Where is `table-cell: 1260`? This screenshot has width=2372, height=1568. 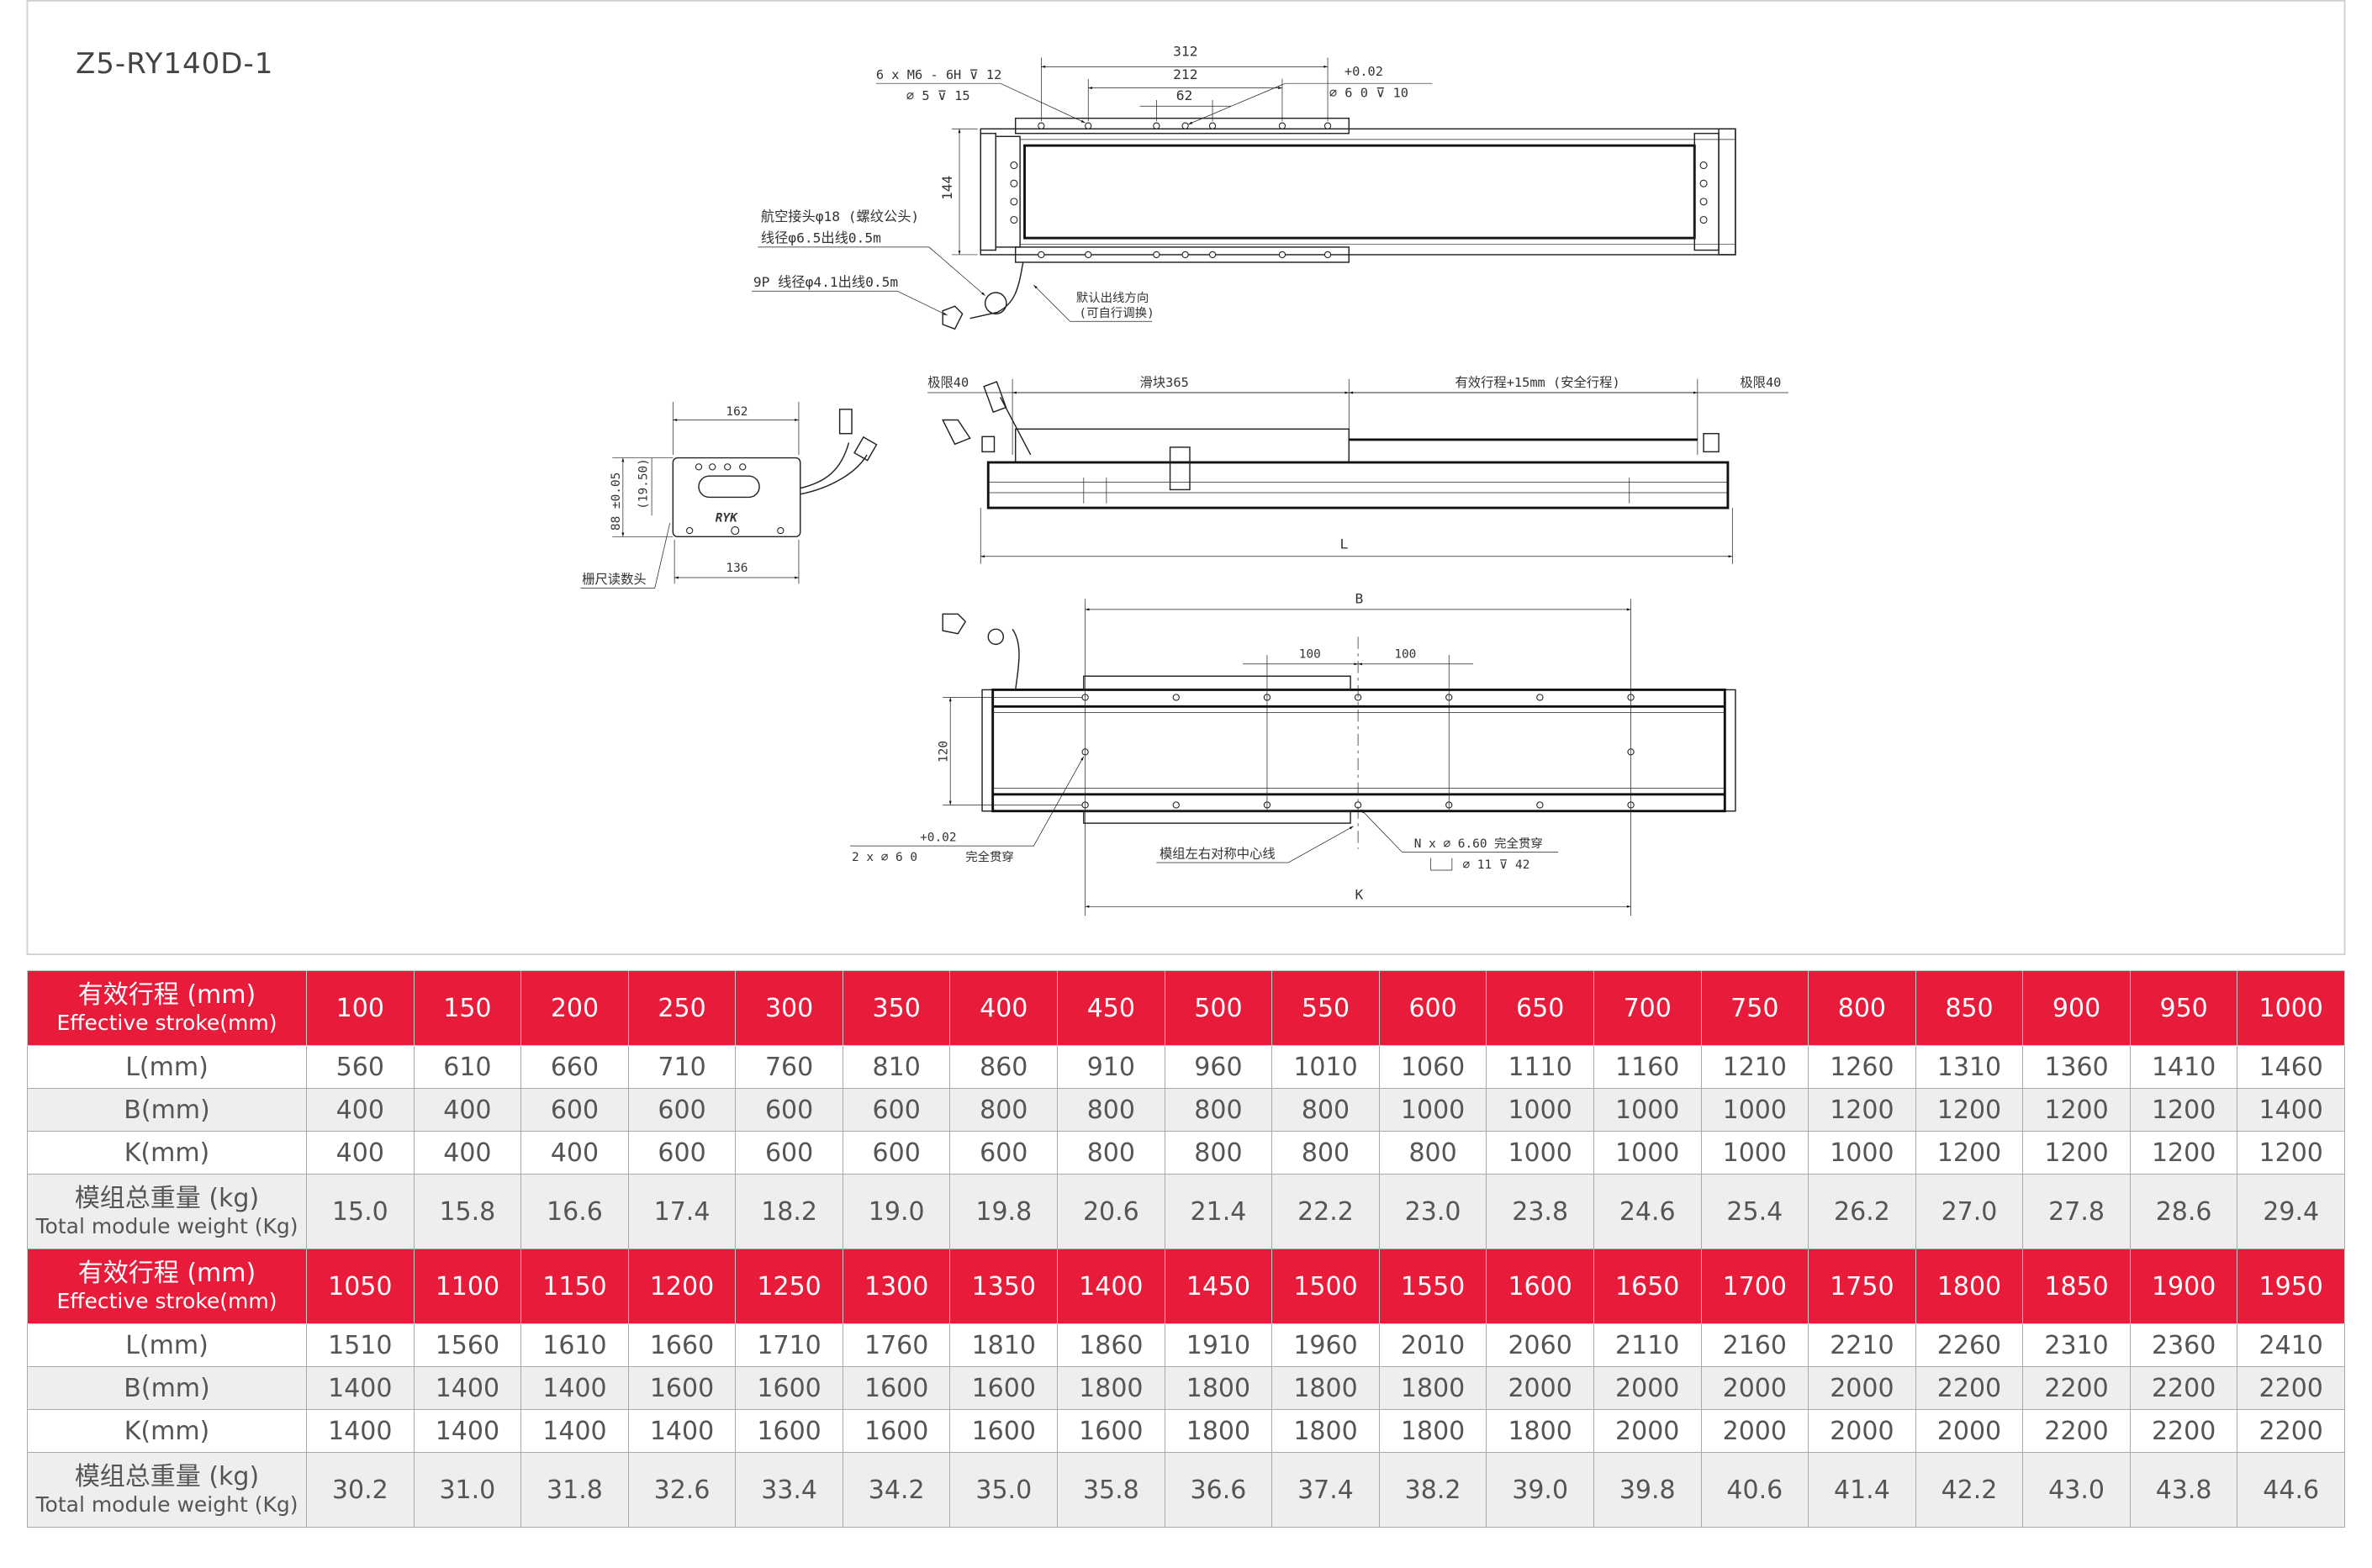 table-cell: 1260 is located at coordinates (1862, 1067).